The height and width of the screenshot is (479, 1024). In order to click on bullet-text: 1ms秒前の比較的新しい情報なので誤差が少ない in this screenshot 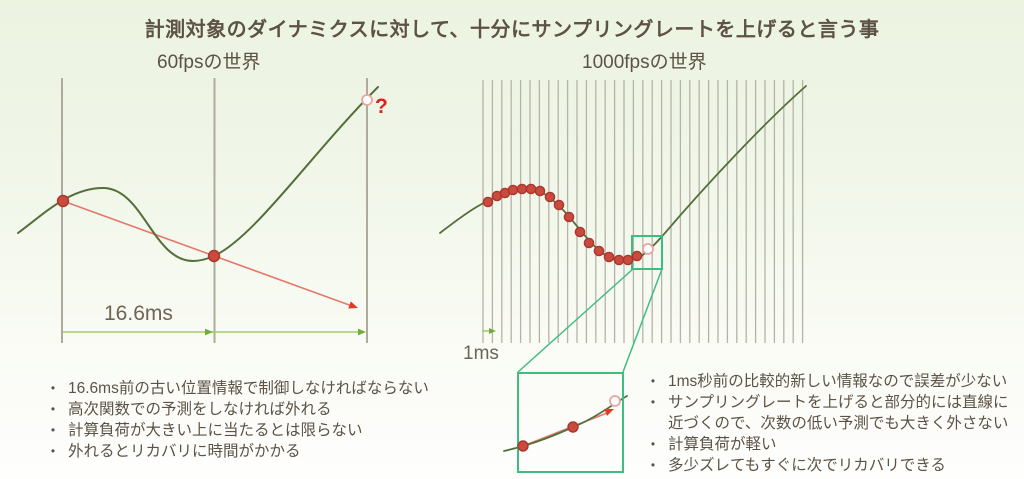, I will do `click(838, 381)`.